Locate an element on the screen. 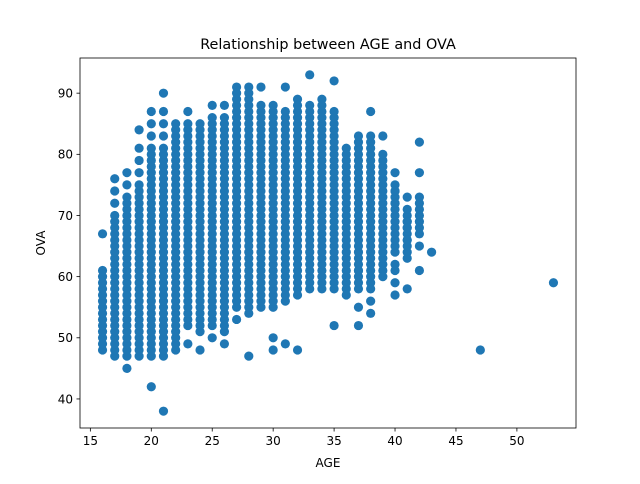 Image resolution: width=640 pixels, height=484 pixels. x-tick-label: 30 is located at coordinates (273, 441).